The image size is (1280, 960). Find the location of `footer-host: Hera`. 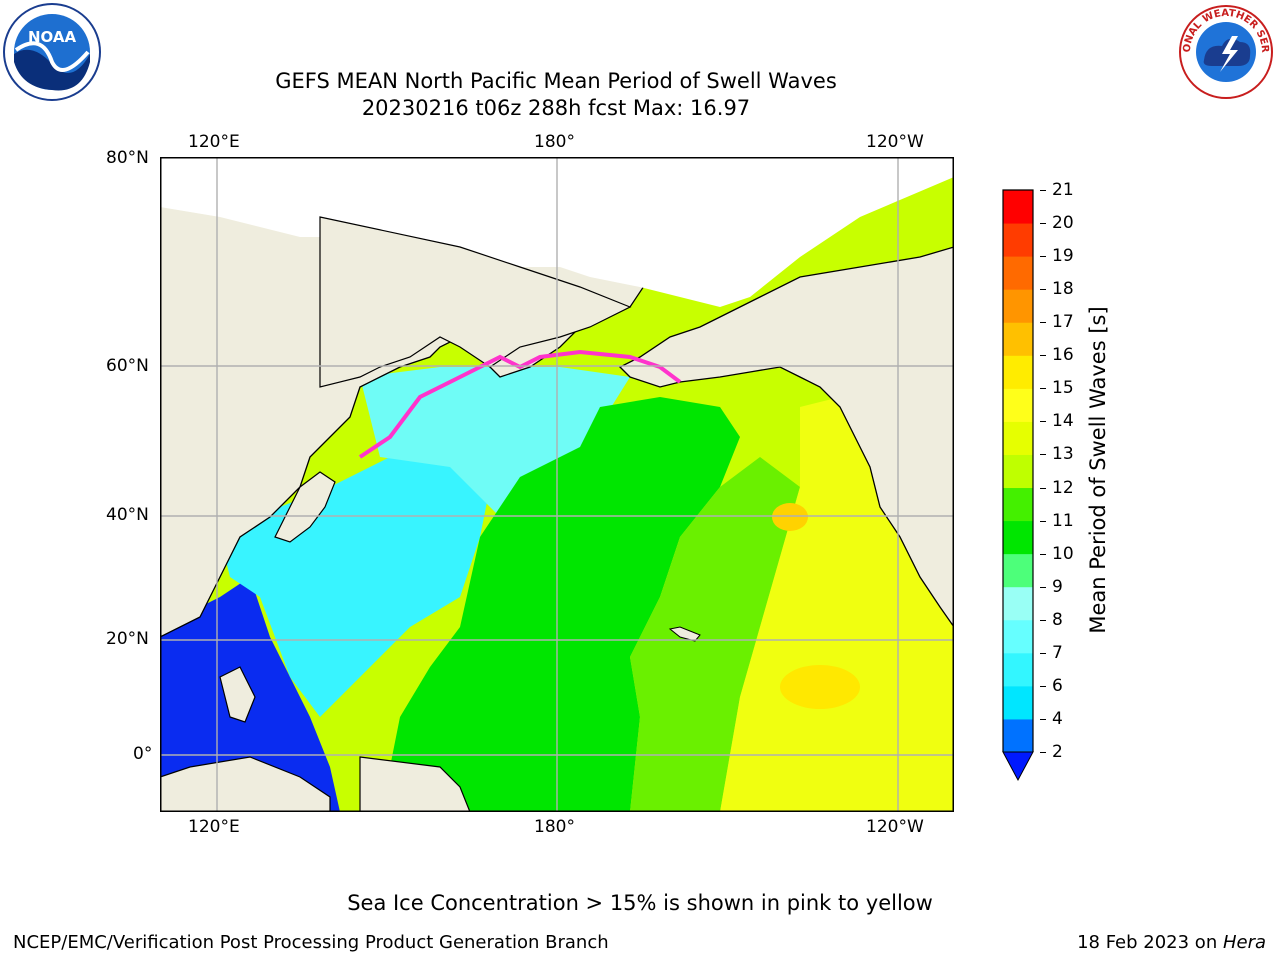

footer-host: Hera is located at coordinates (1244, 942).